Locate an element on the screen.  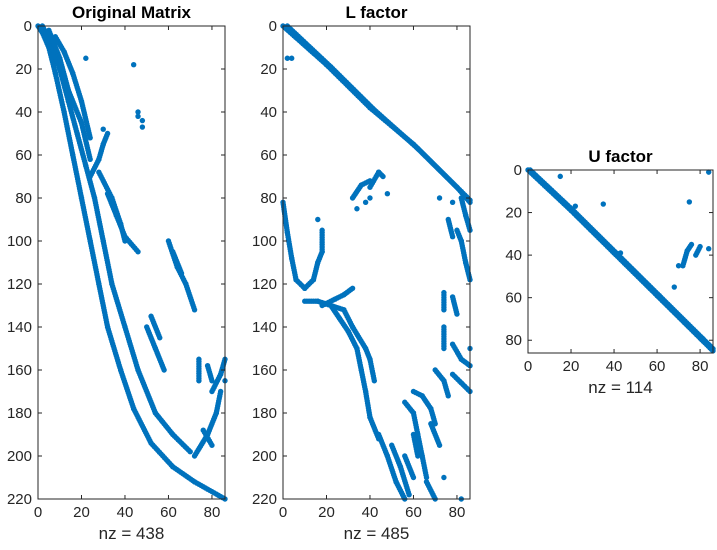
x-tick-label: 0 is located at coordinates (283, 512).